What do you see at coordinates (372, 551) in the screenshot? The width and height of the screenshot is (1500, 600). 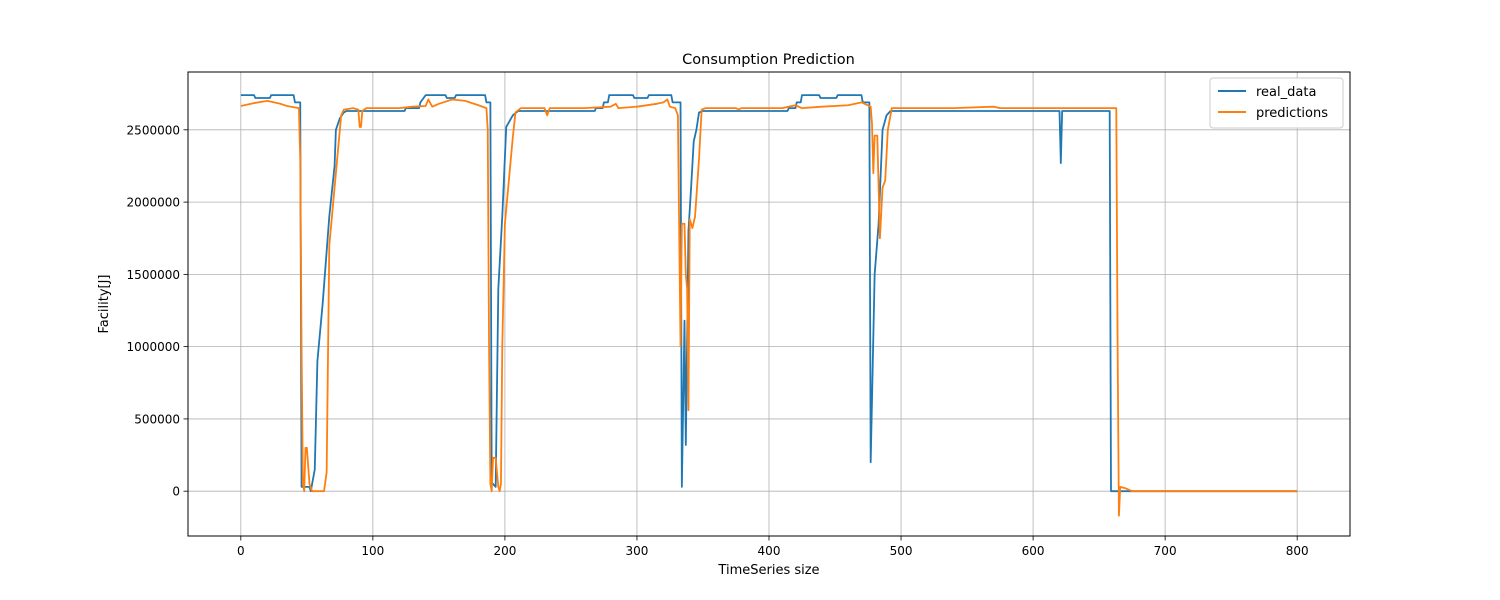 I see `x-tick-label: 100` at bounding box center [372, 551].